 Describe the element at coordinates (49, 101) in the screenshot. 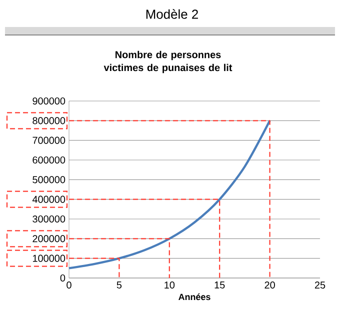

I see `y-tick-label: 900000` at that location.